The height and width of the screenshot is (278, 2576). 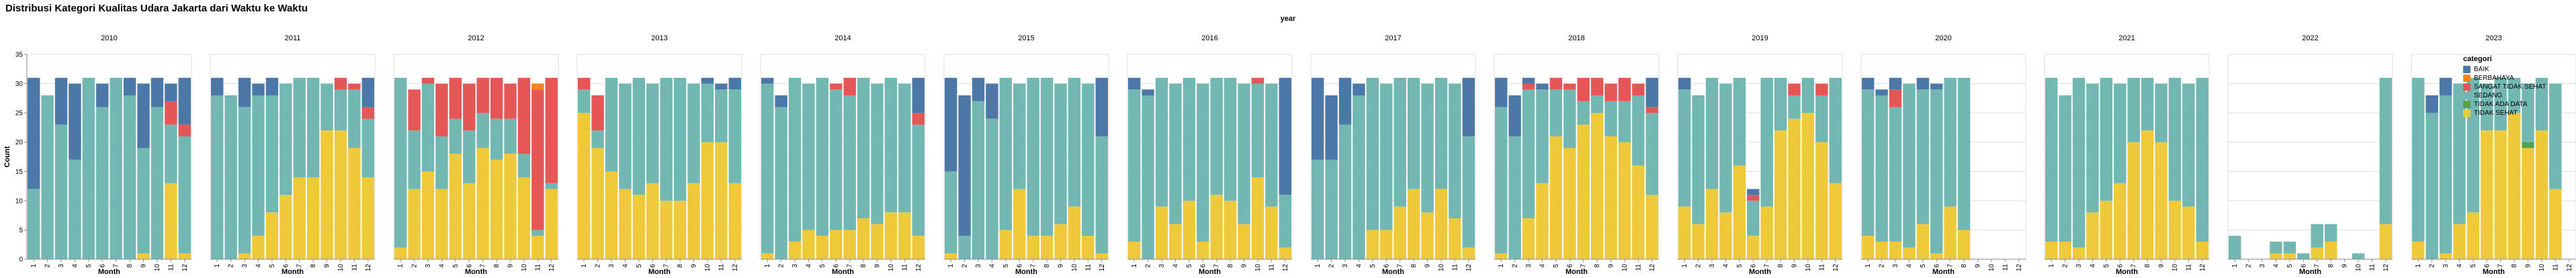 What do you see at coordinates (2385, 150) in the screenshot?
I see `bar-2022-m12-sedang` at bounding box center [2385, 150].